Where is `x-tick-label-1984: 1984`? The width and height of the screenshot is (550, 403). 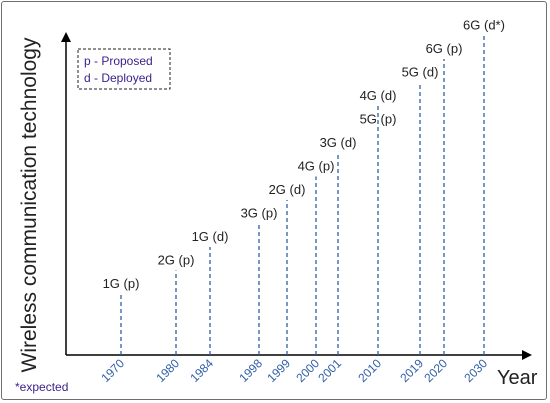 x-tick-label-1984: 1984 is located at coordinates (201, 370).